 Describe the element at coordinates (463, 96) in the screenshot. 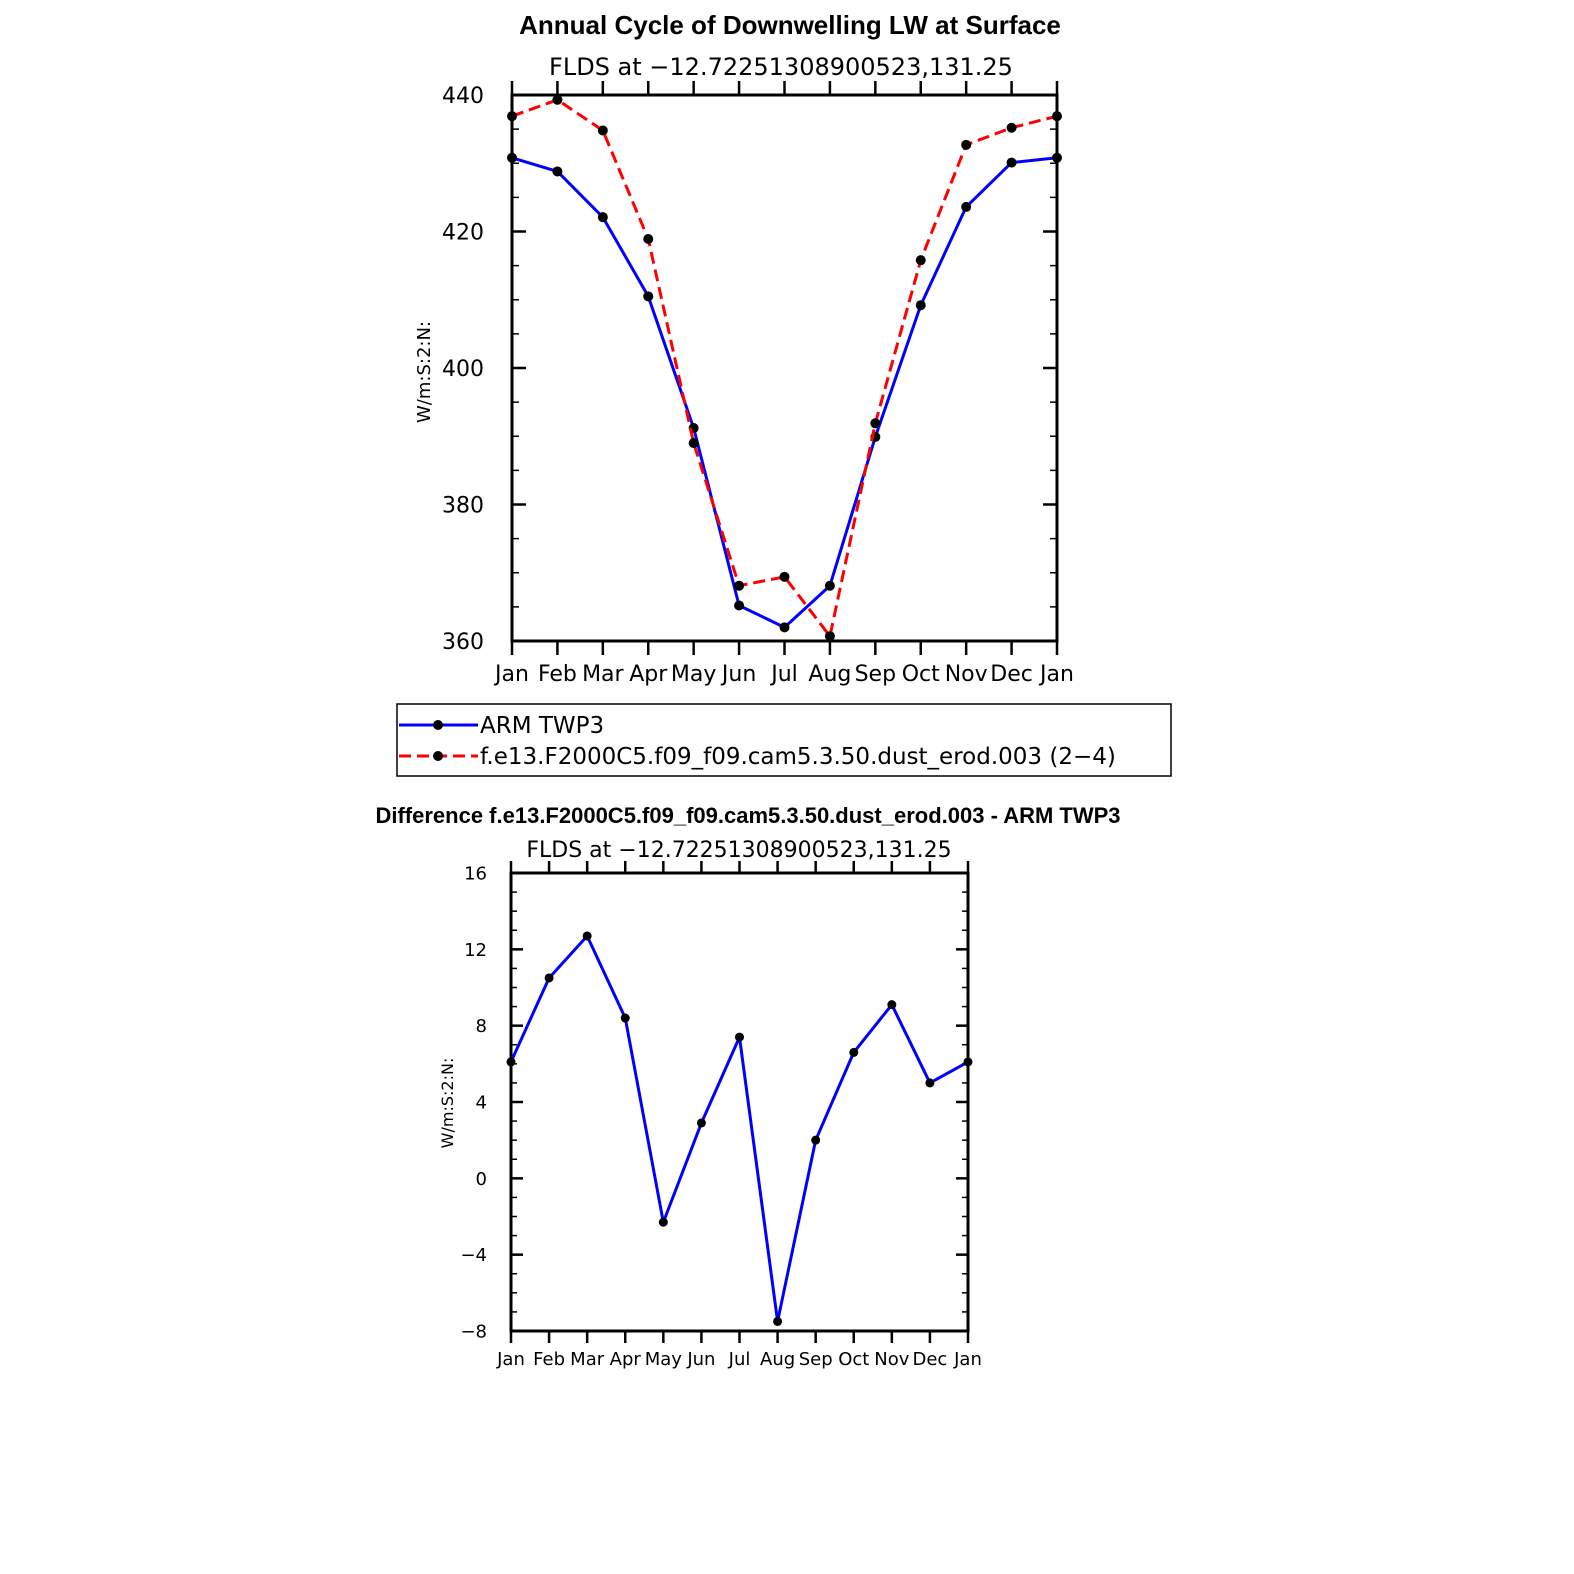

I see `y-tick-label: 440` at that location.